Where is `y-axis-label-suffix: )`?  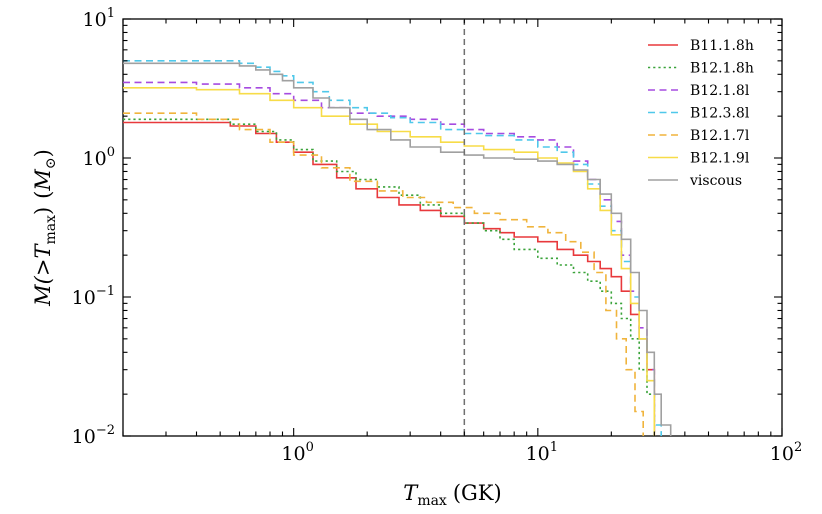 y-axis-label-suffix: ) is located at coordinates (43, 211).